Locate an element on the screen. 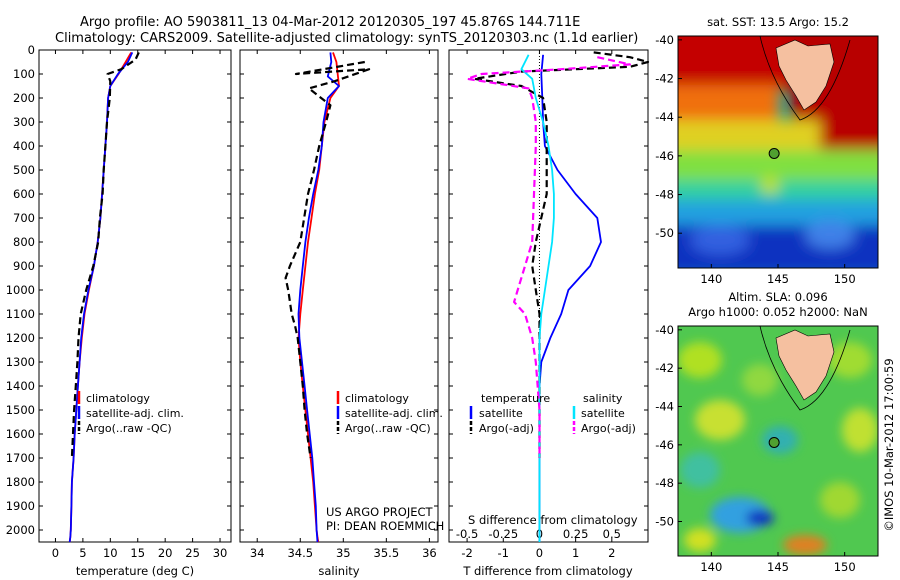  sla-map-title-line-1: Altim. SLA: 0.096 is located at coordinates (777, 297).